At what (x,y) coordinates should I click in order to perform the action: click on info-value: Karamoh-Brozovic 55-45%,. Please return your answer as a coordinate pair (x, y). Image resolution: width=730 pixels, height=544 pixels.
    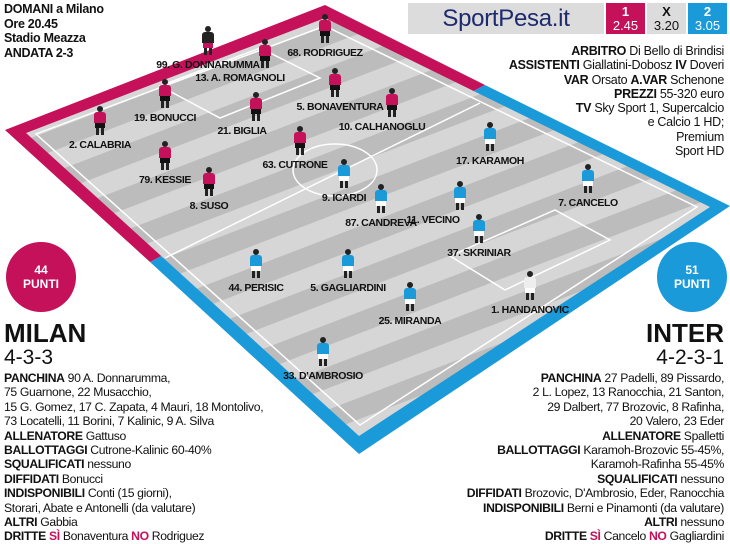
    Looking at the image, I should click on (652, 450).